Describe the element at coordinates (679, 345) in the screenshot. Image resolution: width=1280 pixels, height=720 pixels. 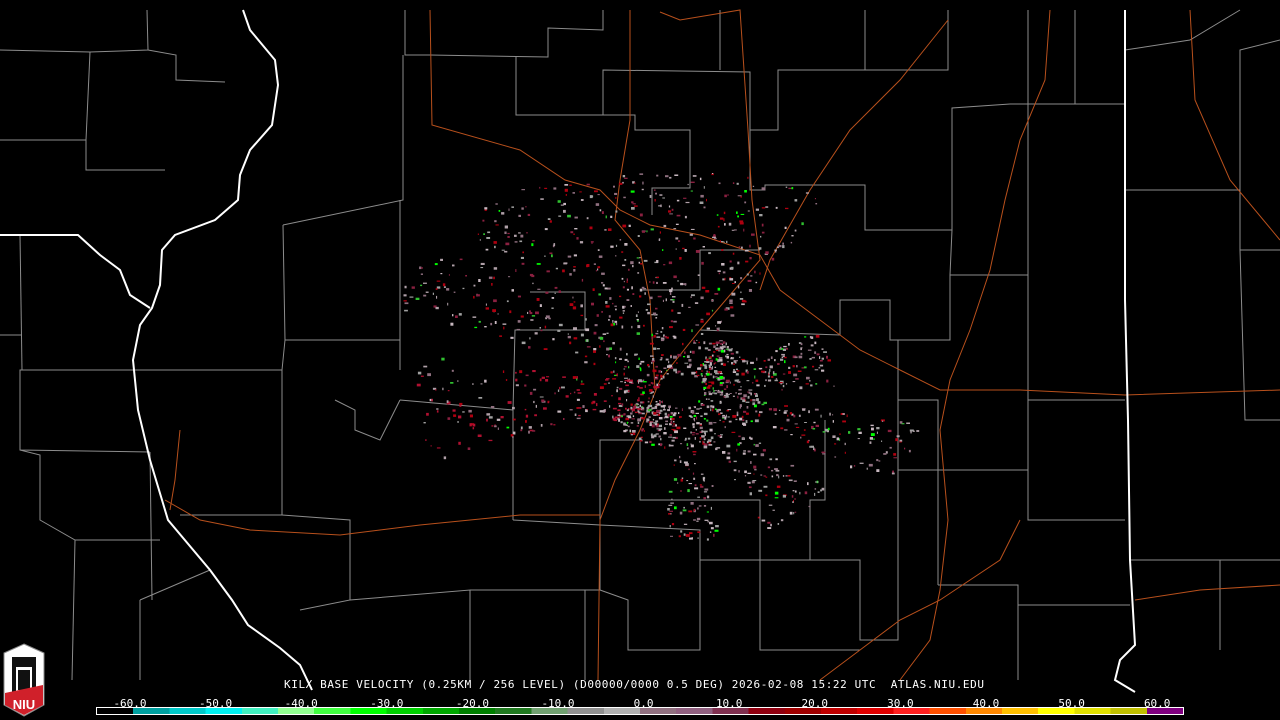
I see `highway` at that location.